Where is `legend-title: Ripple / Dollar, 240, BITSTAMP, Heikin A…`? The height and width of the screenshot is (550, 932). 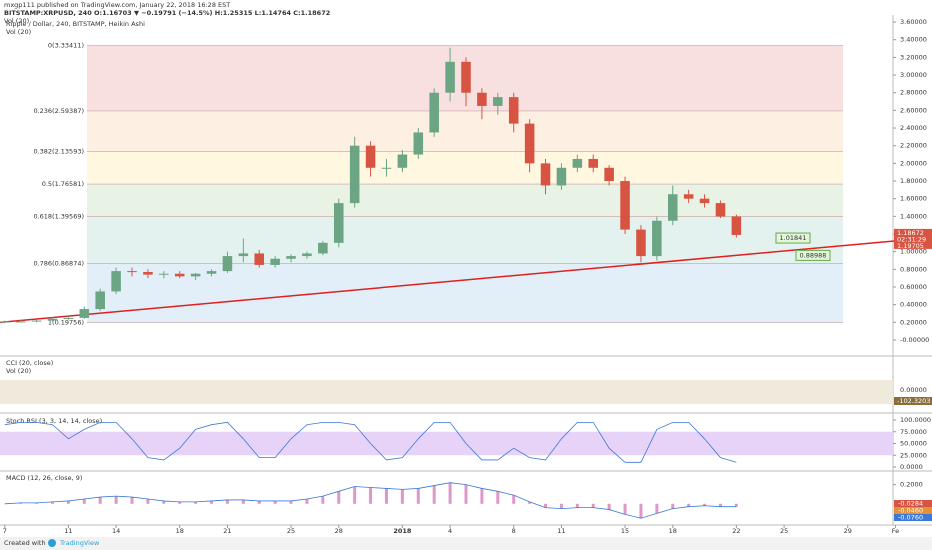
legend-title: Ripple / Dollar, 240, BITSTAMP, Heikin A… is located at coordinates (75, 24).